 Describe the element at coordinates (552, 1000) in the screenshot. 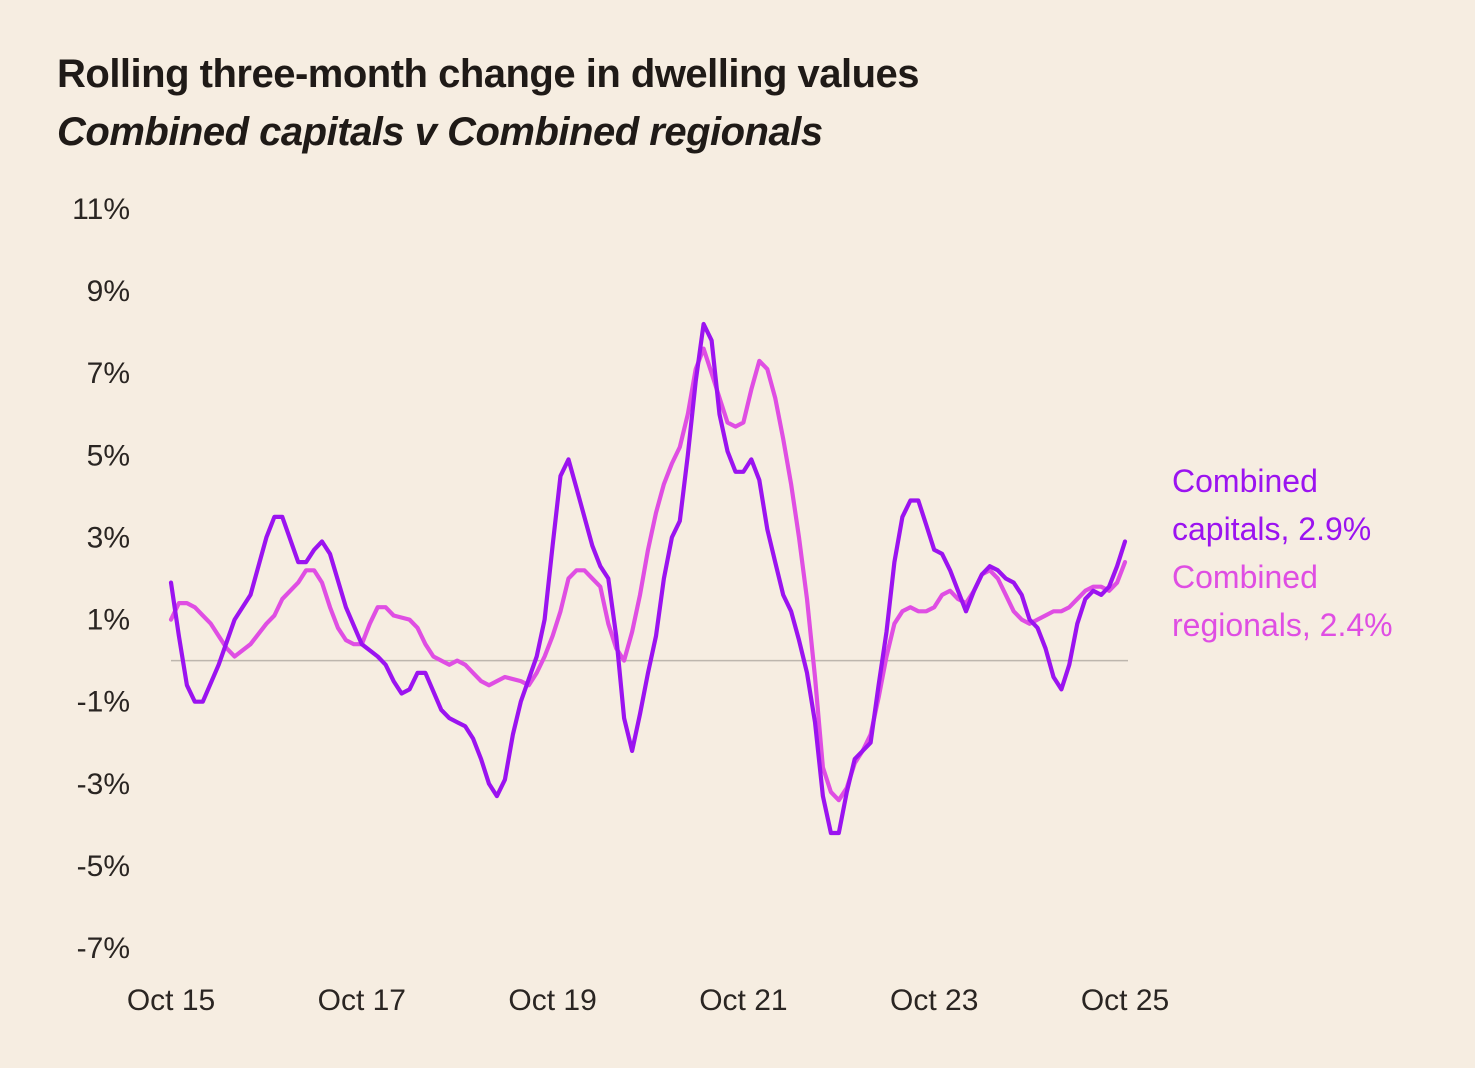

I see `x-tick-label: Oct 19` at that location.